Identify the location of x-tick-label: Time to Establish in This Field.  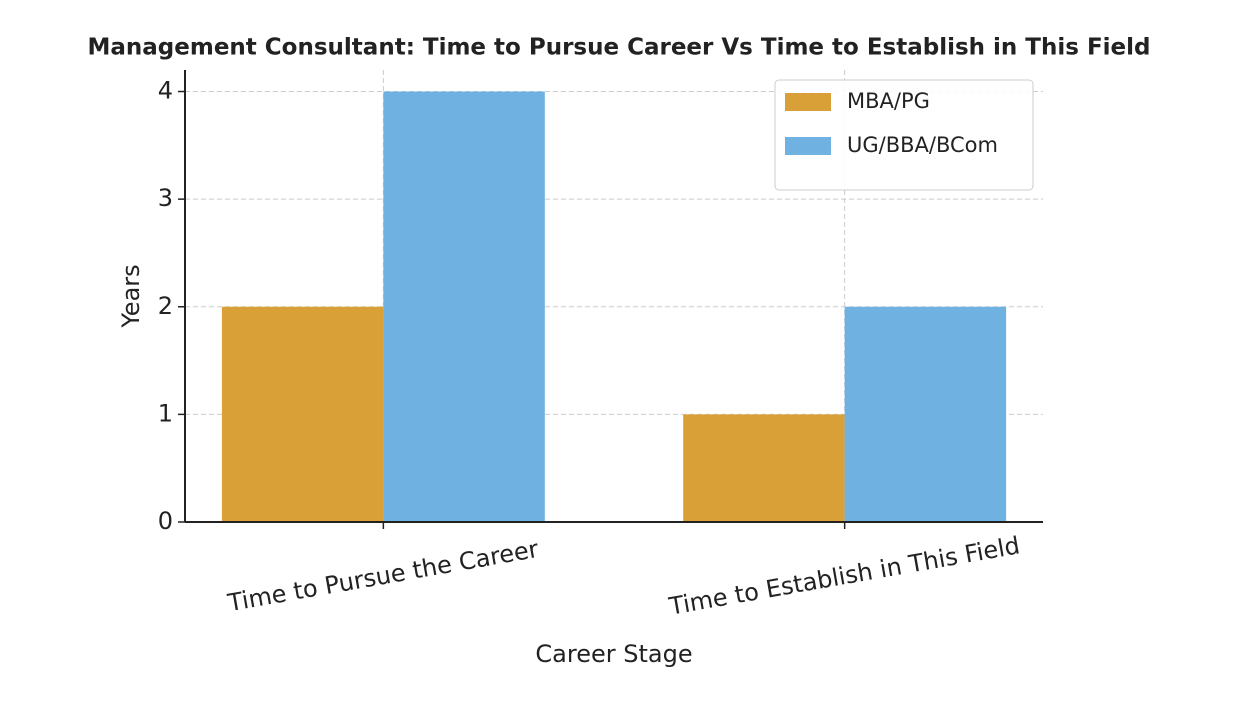
(844, 575).